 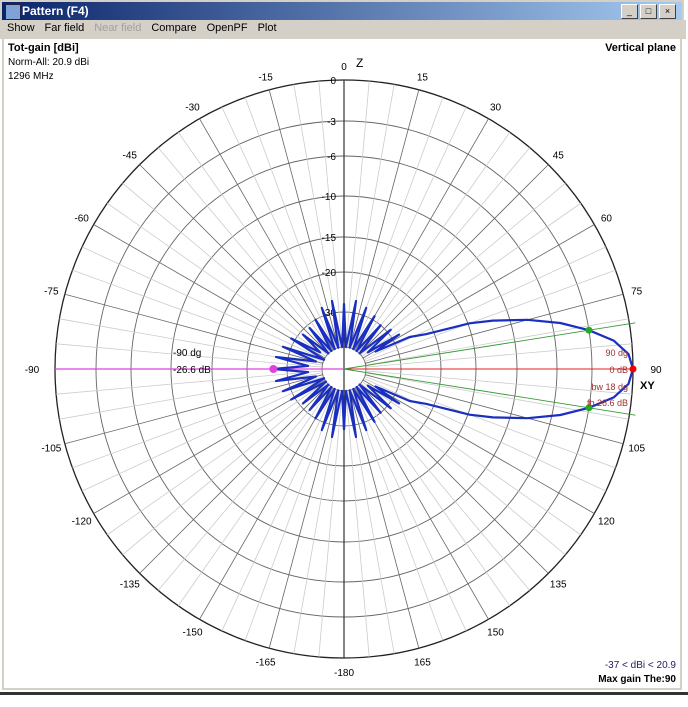 I want to click on angle-label: 150, so click(x=495, y=632).